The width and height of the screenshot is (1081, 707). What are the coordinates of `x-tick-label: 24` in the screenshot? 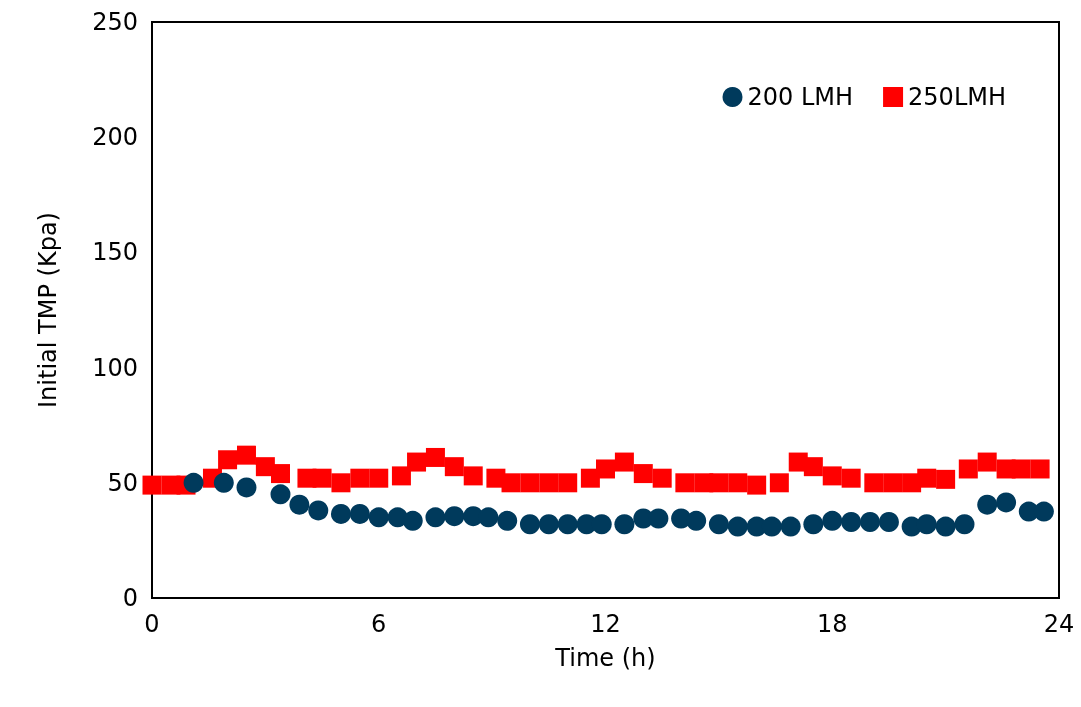 It's located at (1059, 624).